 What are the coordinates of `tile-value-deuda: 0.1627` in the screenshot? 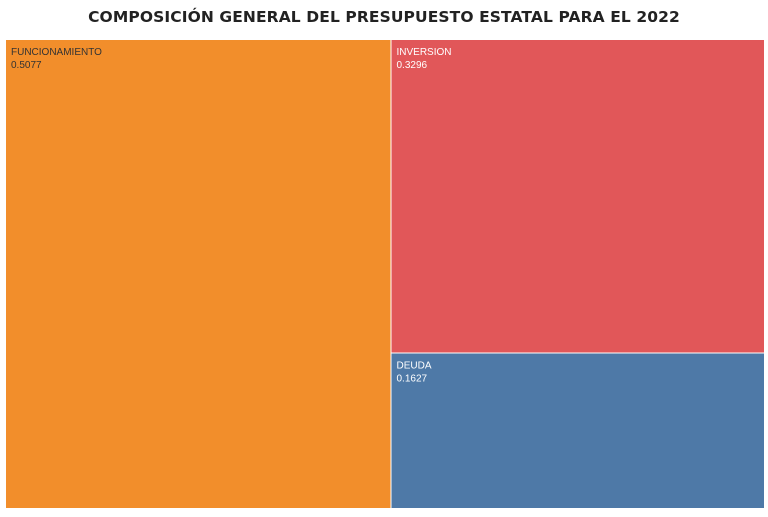 It's located at (412, 379).